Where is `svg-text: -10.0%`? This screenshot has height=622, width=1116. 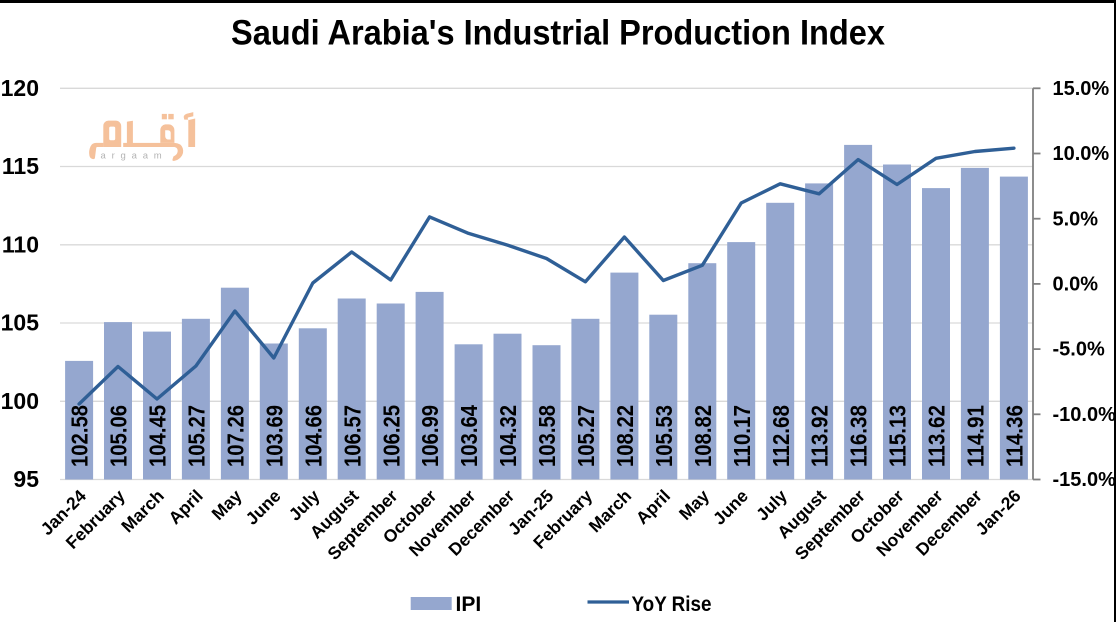
svg-text: -10.0% is located at coordinates (1084, 415).